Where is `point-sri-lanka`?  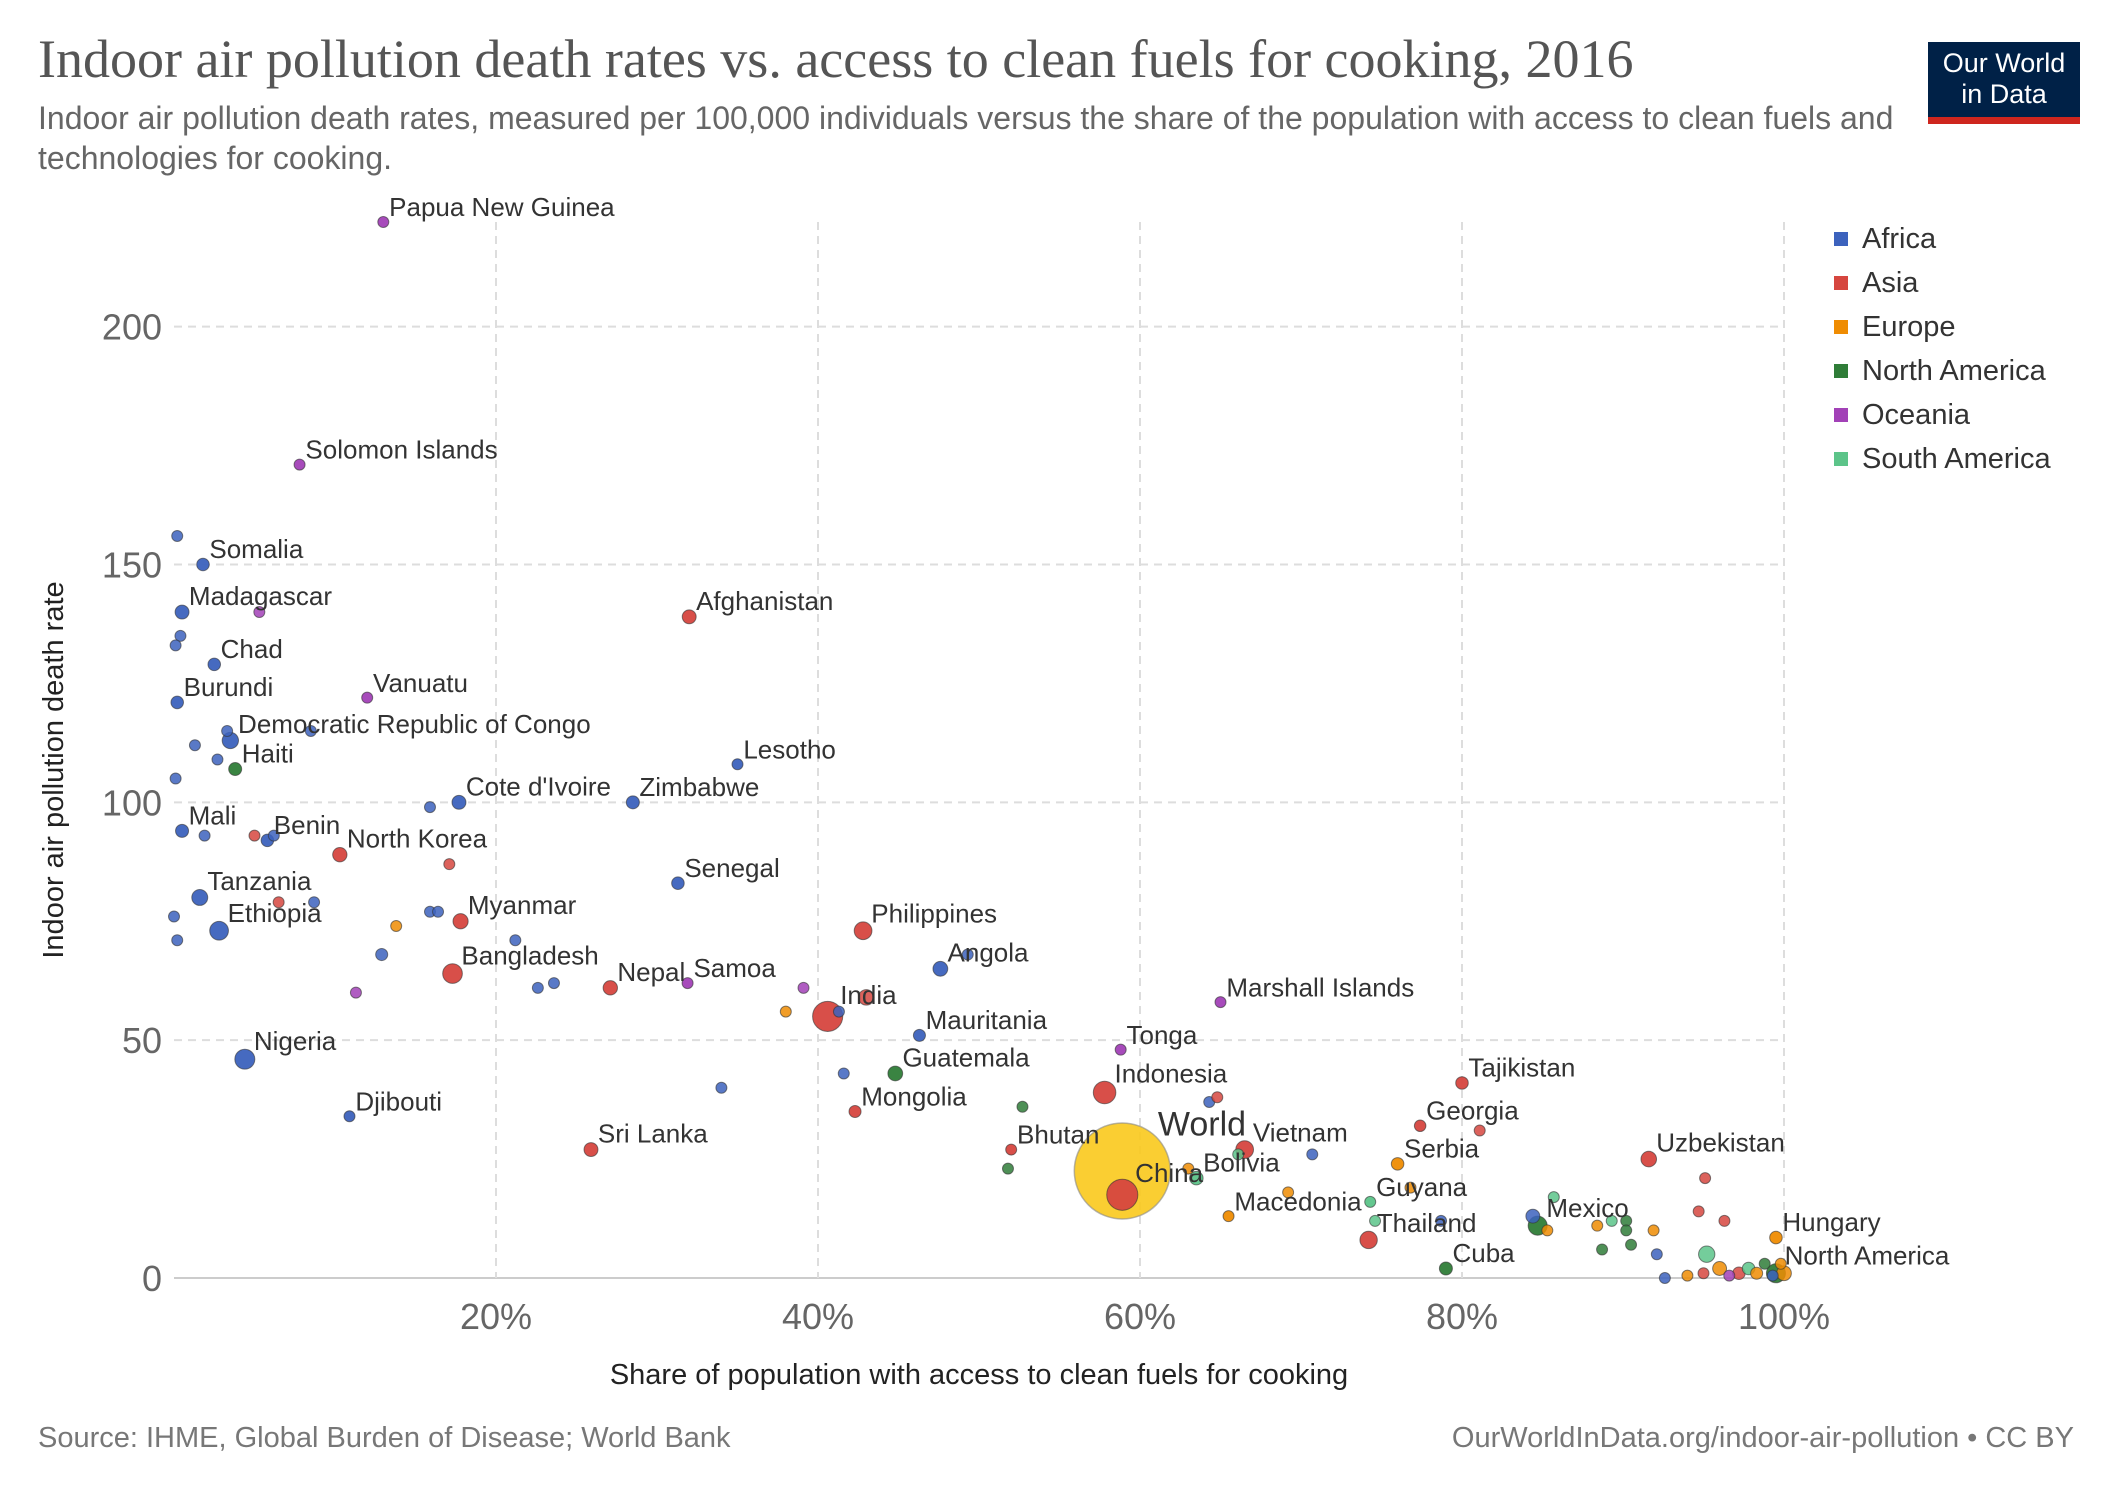 point-sri-lanka is located at coordinates (591, 1150).